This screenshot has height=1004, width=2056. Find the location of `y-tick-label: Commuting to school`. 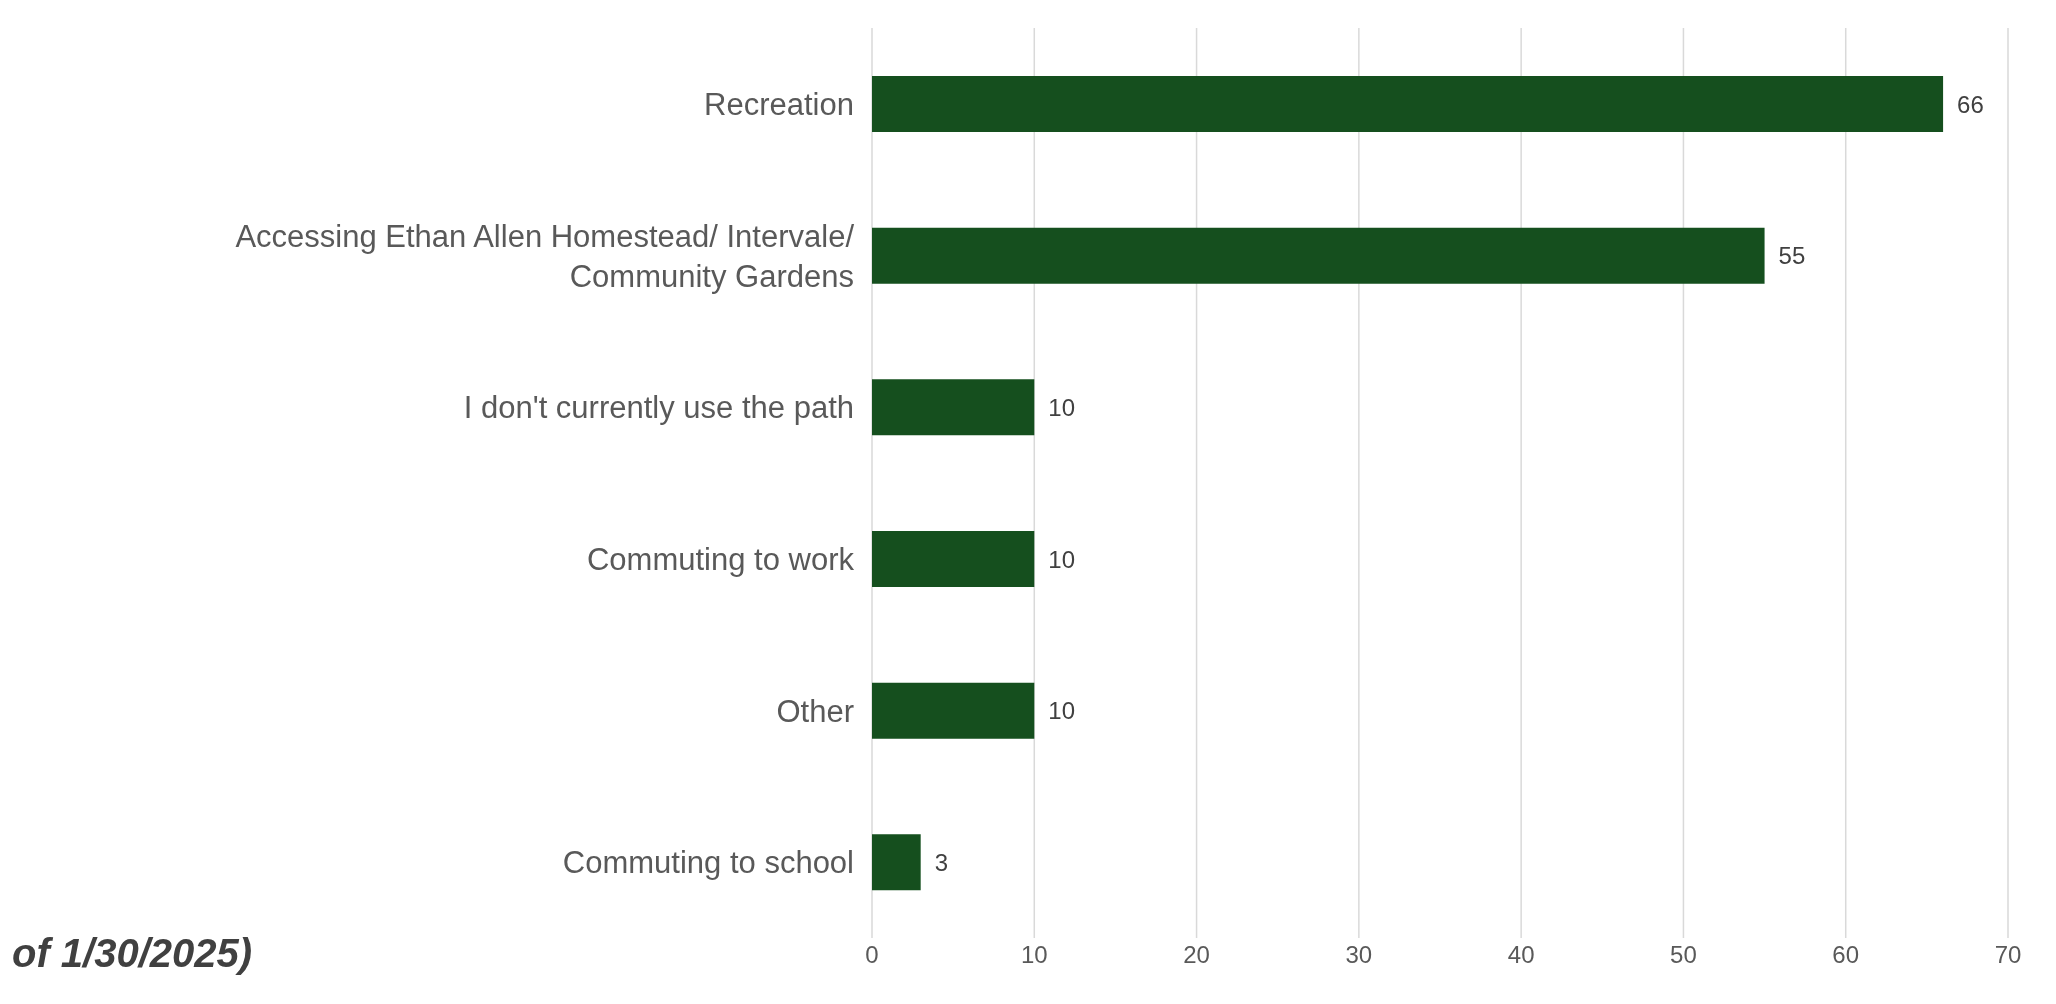

y-tick-label: Commuting to school is located at coordinates (708, 862).